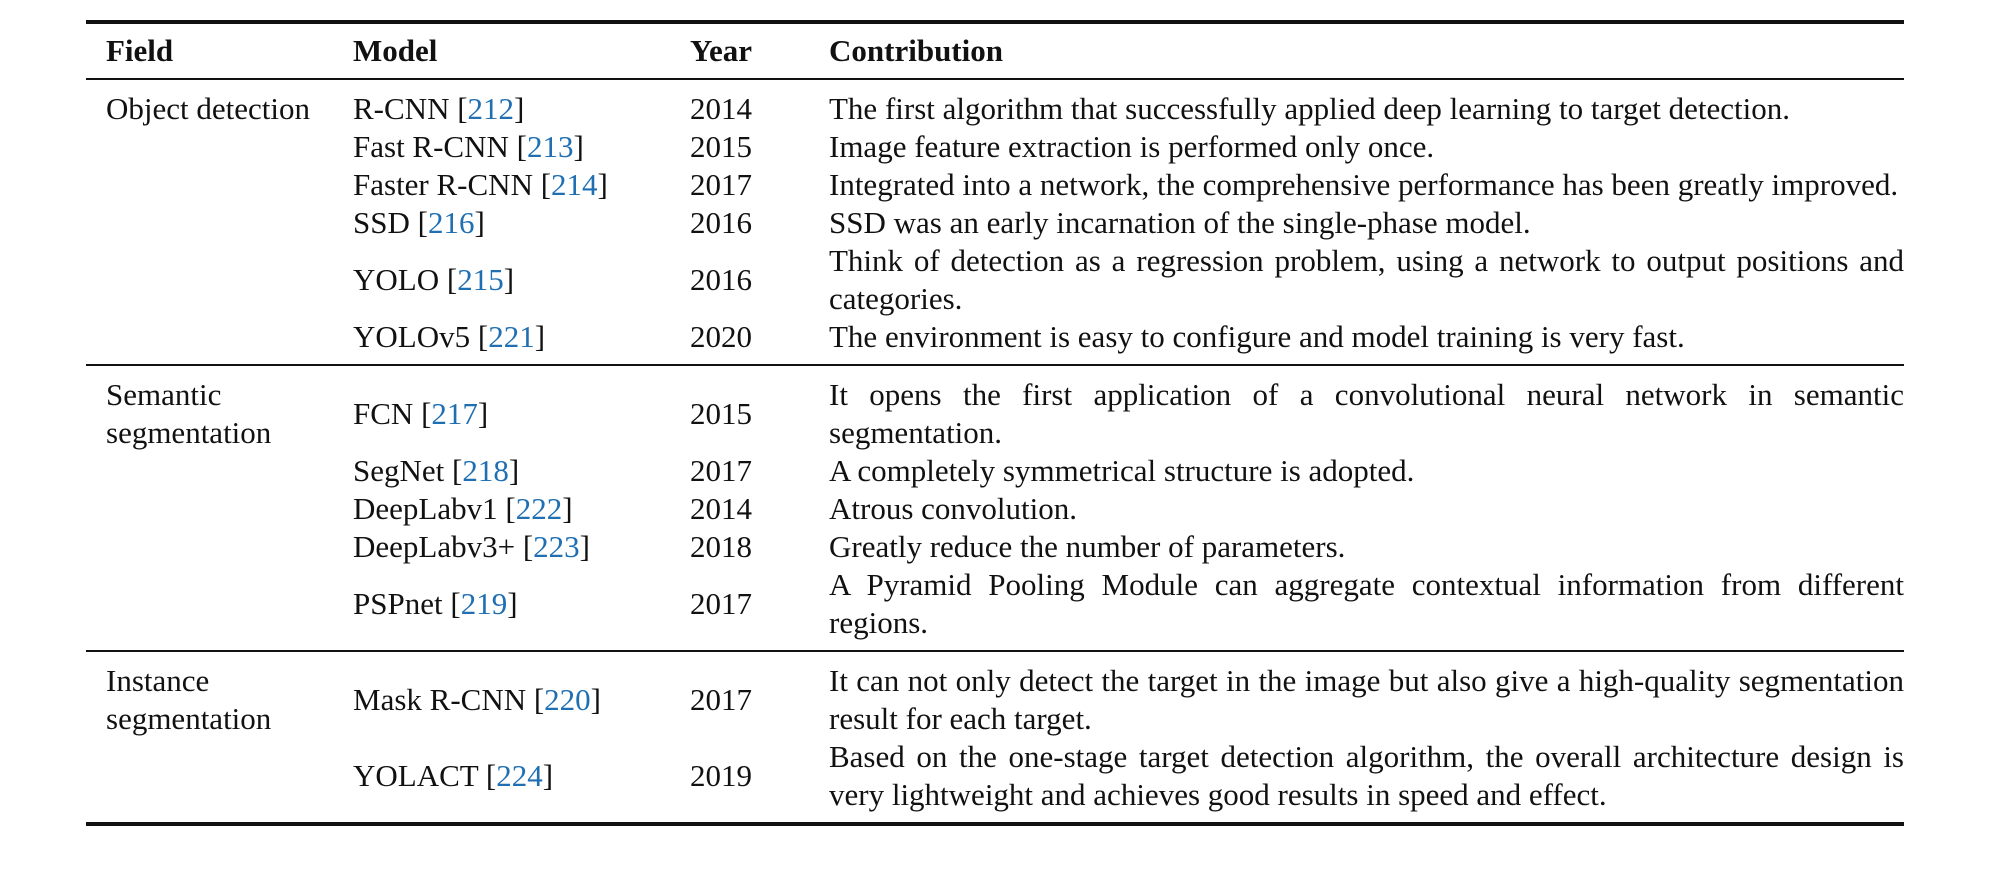 This screenshot has width=1997, height=869. I want to click on citation-link: 224, so click(519, 775).